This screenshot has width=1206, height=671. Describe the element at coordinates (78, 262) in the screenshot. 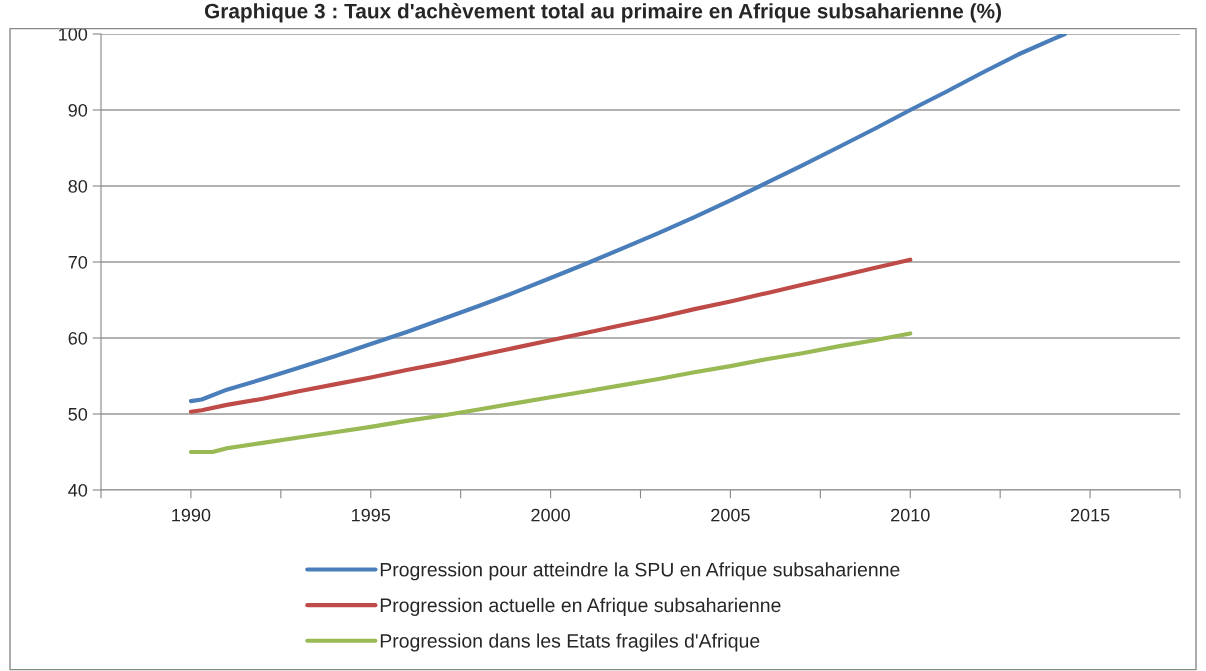

I see `y-tick-label: 70` at that location.